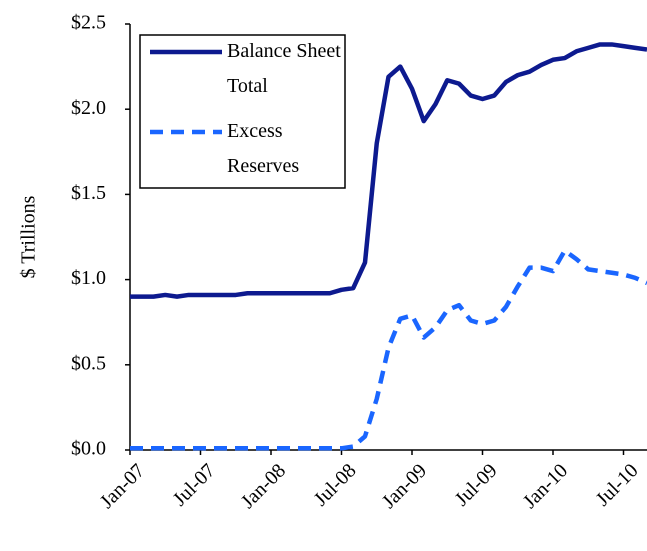 Image resolution: width=647 pixels, height=551 pixels. Describe the element at coordinates (29, 236) in the screenshot. I see `y-axis-label: $ Trillions` at that location.